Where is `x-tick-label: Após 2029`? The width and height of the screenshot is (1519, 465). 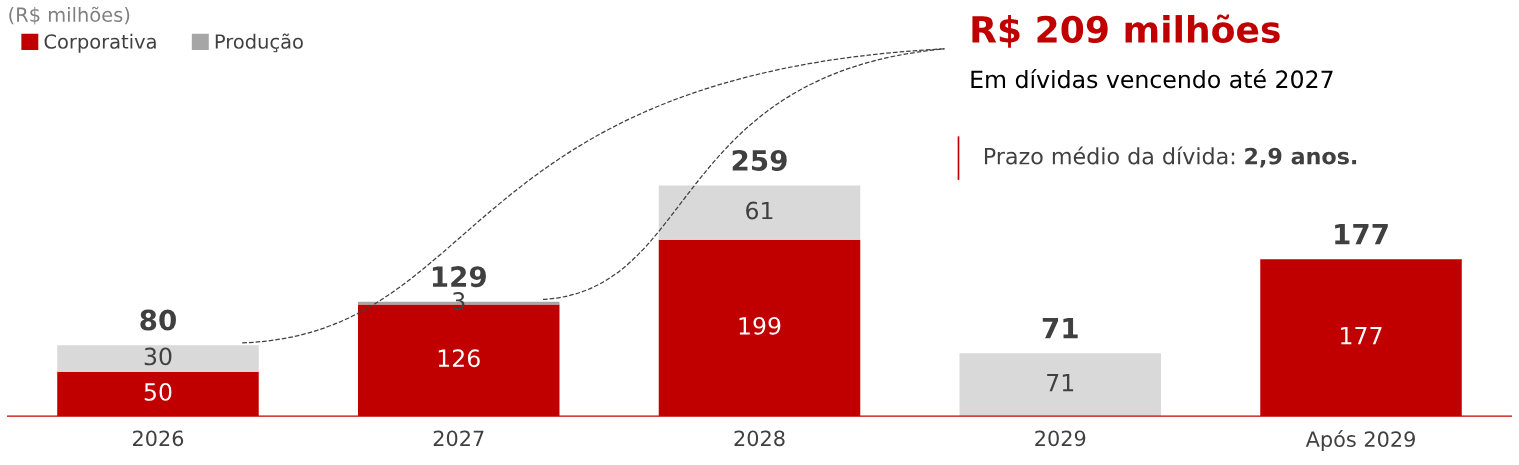
x-tick-label: Após 2029 is located at coordinates (1360, 441).